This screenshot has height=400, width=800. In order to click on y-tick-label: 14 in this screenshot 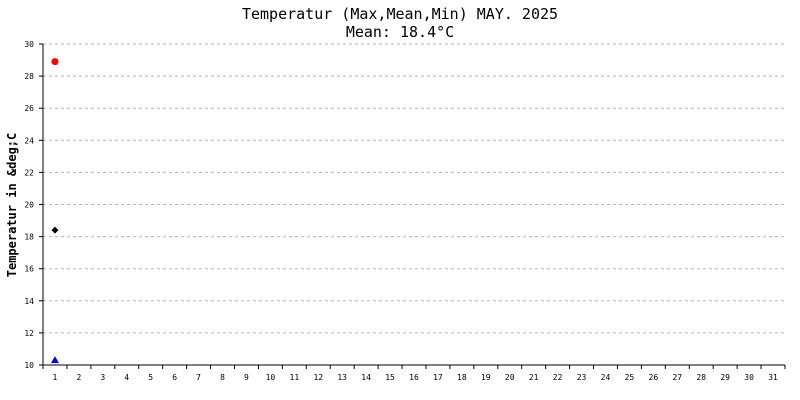, I will do `click(29, 301)`.